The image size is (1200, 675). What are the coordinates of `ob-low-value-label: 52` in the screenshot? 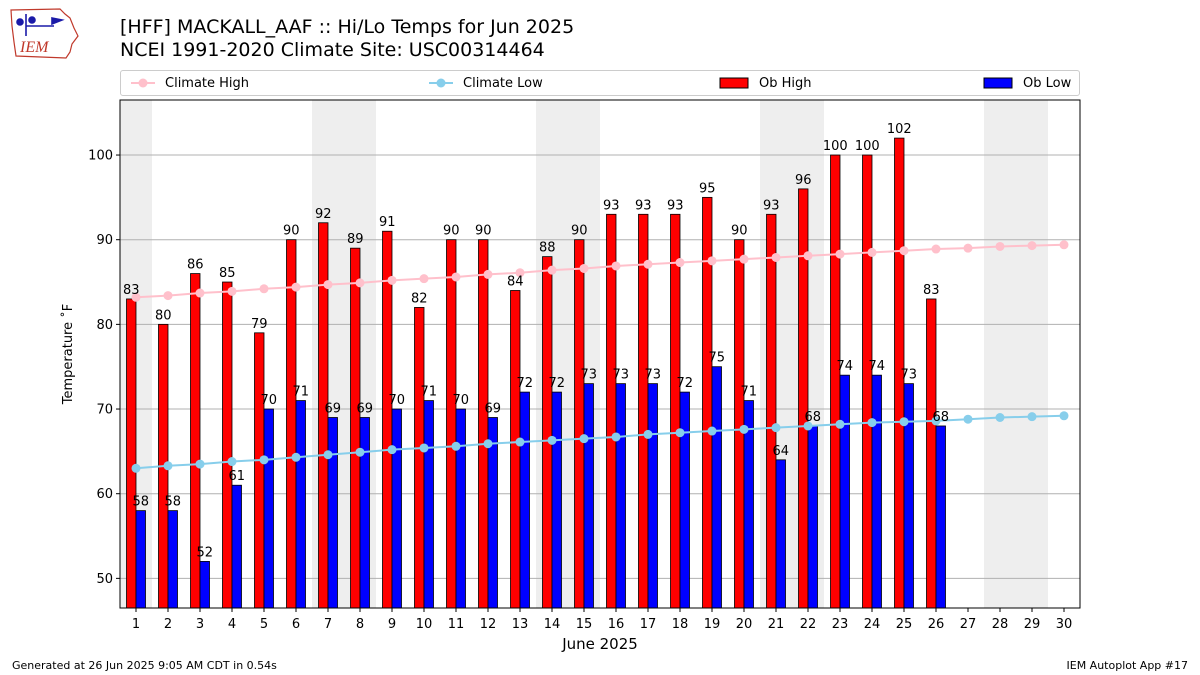 It's located at (204, 552).